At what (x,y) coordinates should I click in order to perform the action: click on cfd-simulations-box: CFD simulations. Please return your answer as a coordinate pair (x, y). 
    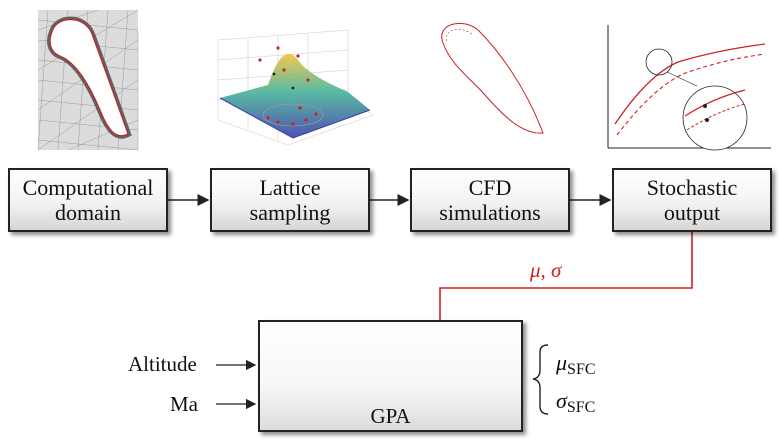
    Looking at the image, I should click on (490, 200).